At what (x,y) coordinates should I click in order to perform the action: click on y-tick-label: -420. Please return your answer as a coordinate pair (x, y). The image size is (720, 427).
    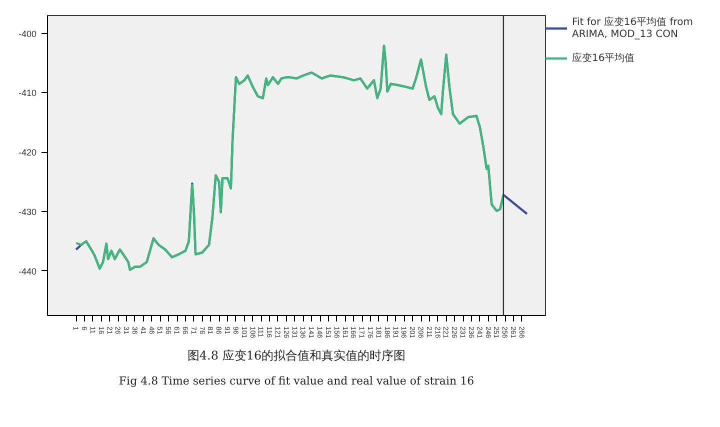
    Looking at the image, I should click on (27, 153).